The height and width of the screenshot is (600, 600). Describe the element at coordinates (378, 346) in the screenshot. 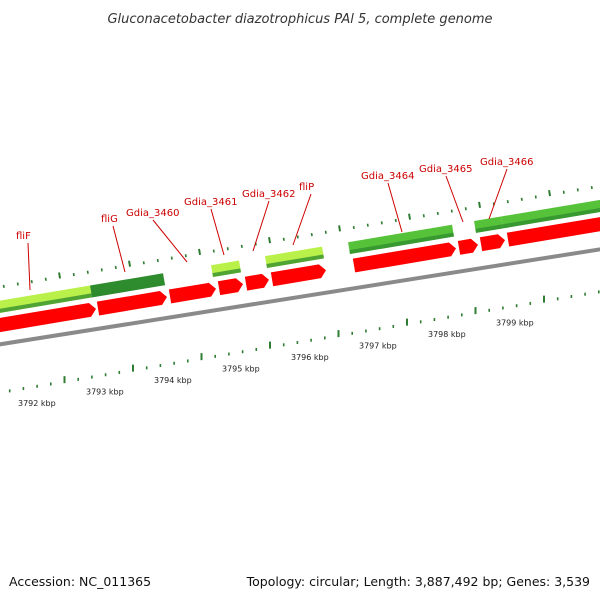

I see `kbp-label: 3797 kbp` at that location.